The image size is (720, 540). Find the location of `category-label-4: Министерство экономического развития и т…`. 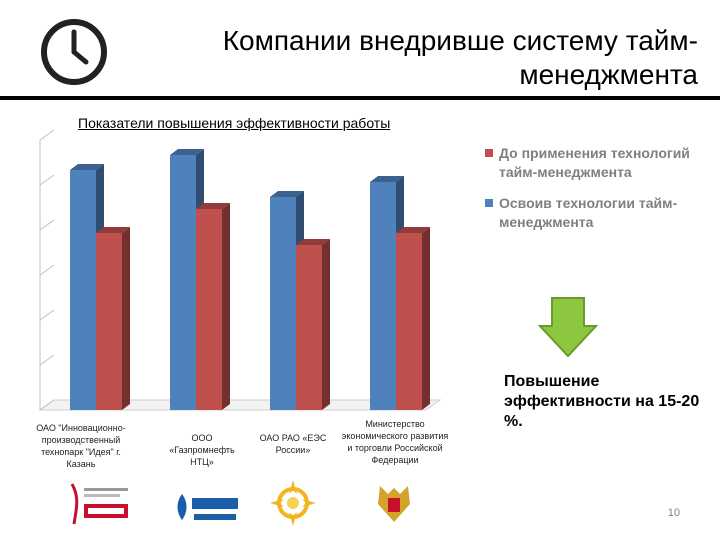

category-label-4: Министерство экономического развития и т… is located at coordinates (395, 442).